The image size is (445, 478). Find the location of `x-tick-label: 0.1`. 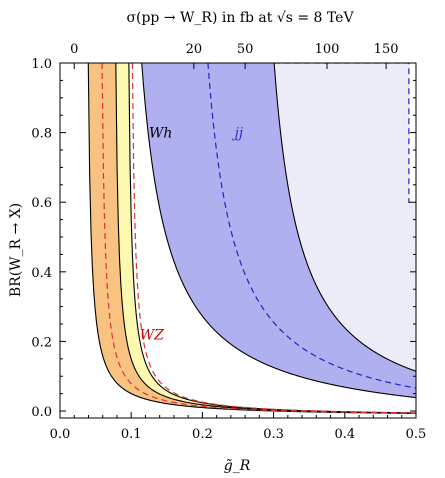

x-tick-label: 0.1 is located at coordinates (131, 434).